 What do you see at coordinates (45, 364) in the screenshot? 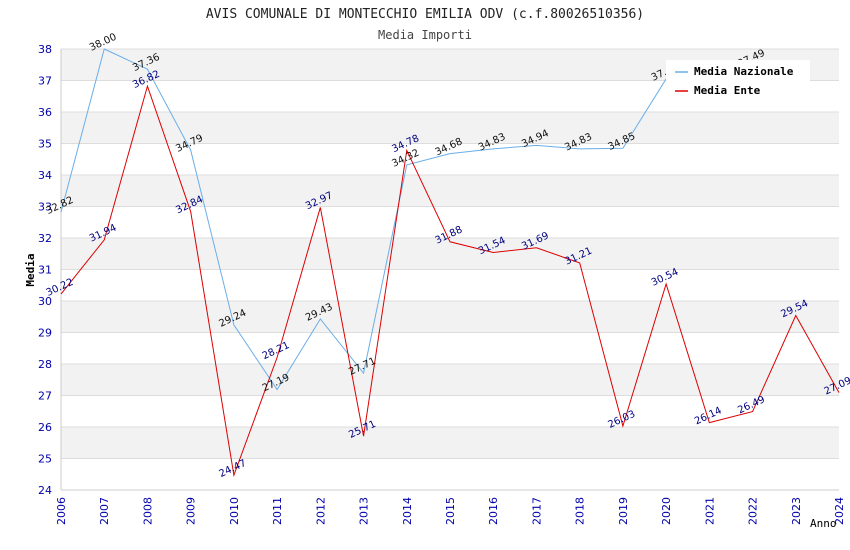
I see `y-tick-label: 28` at bounding box center [45, 364].